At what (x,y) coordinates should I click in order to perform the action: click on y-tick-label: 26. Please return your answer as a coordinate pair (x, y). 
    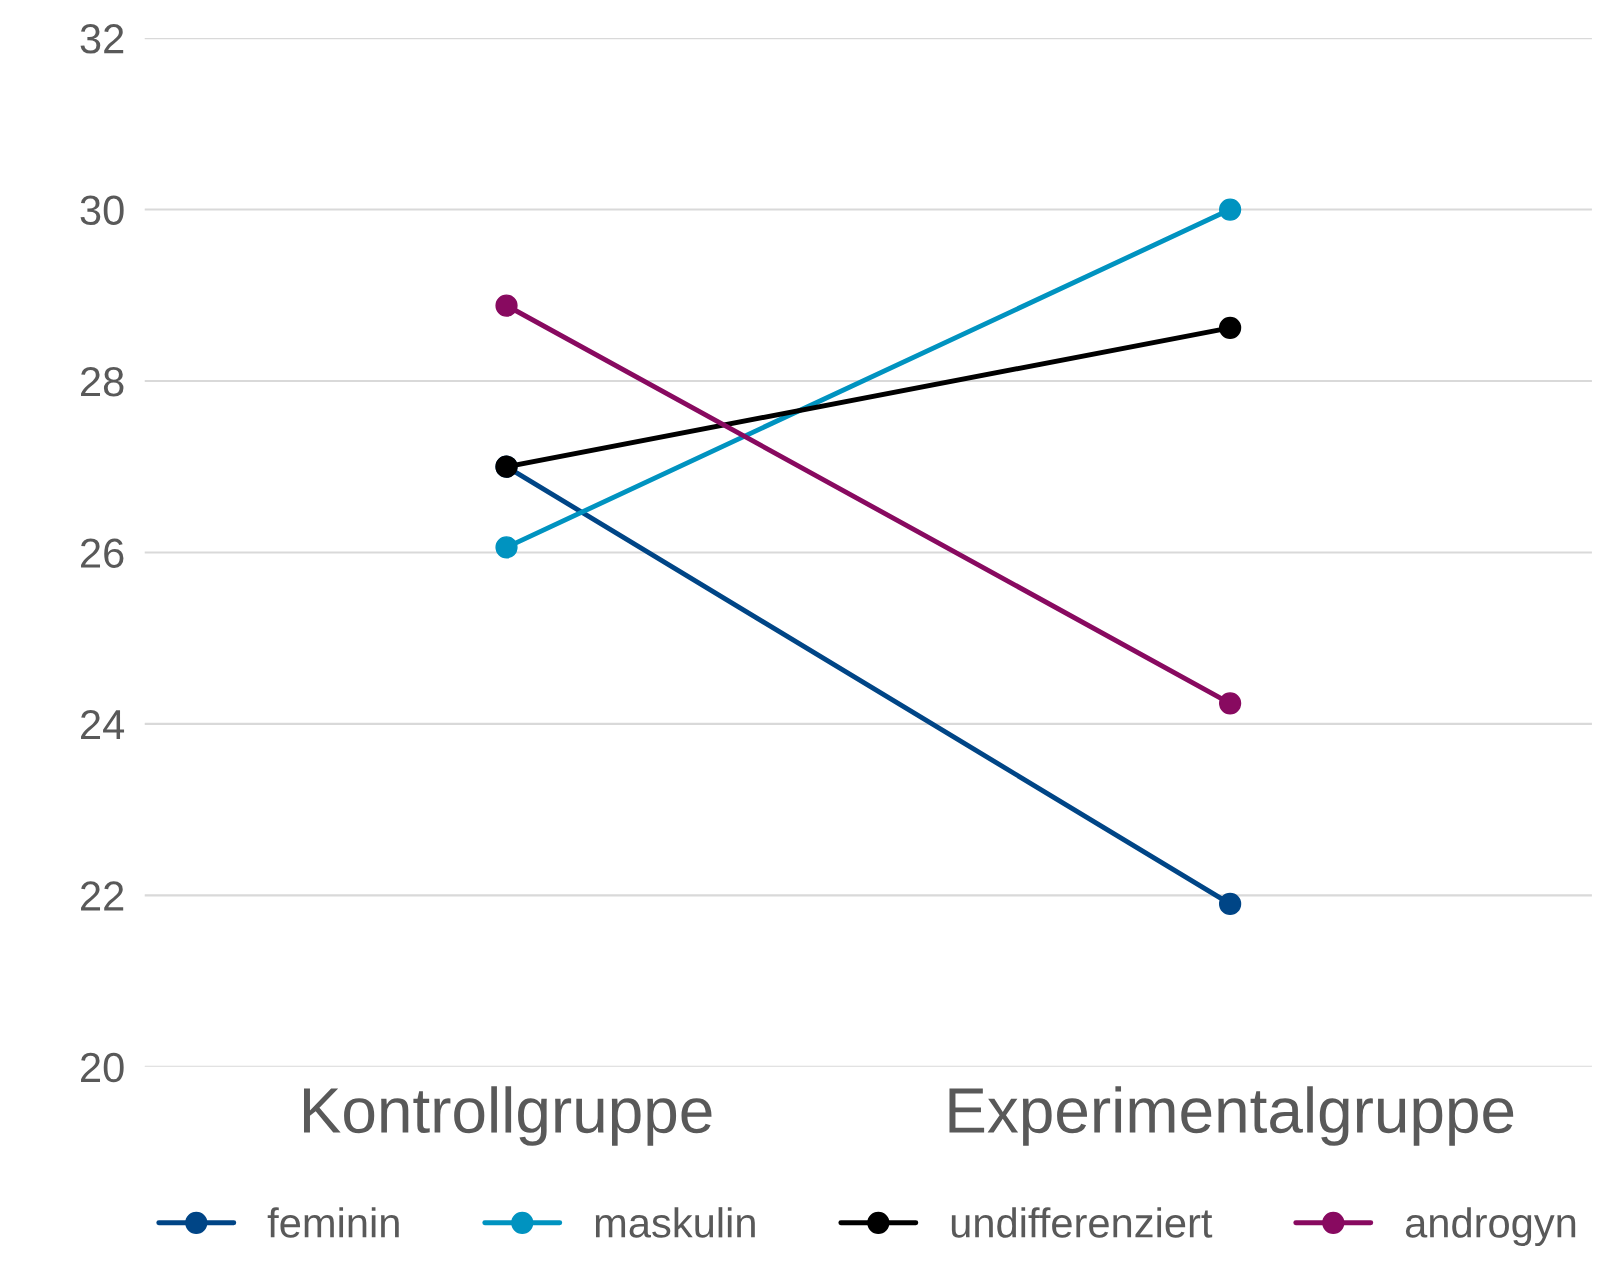
    Looking at the image, I should click on (102, 553).